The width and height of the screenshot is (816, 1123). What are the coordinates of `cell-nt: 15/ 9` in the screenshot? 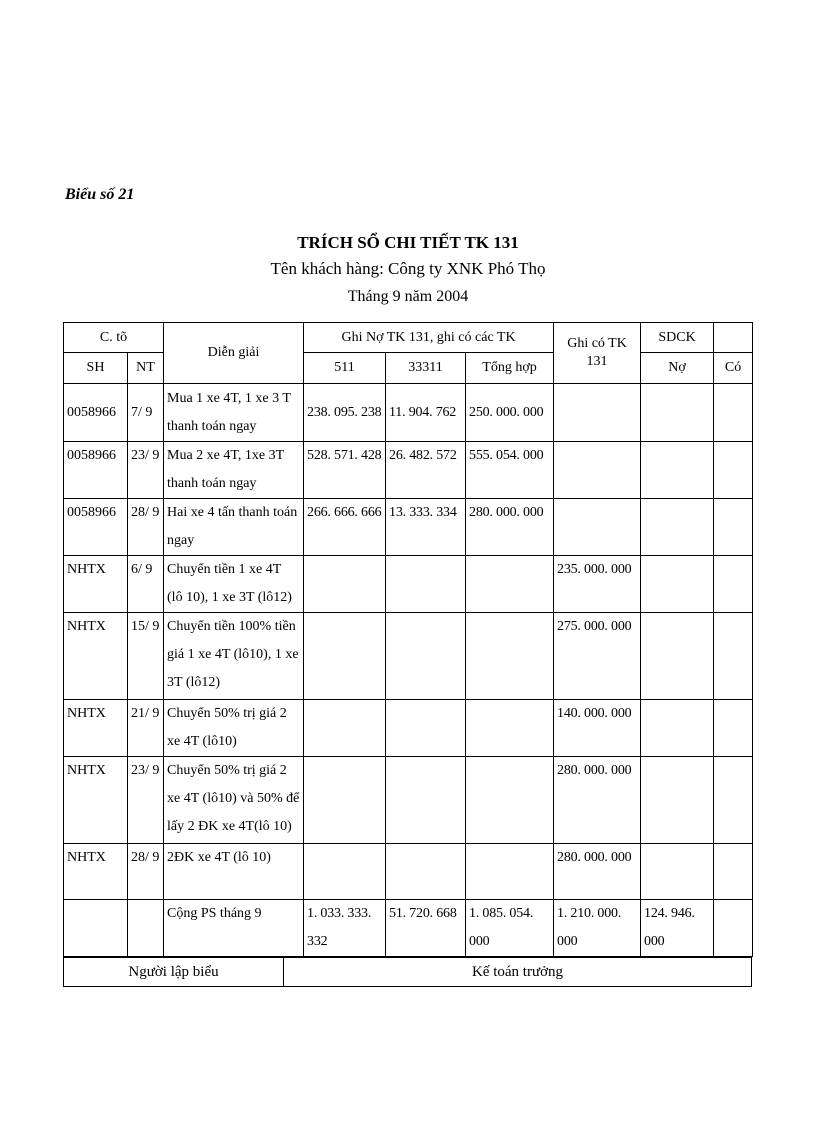 It's located at (145, 656).